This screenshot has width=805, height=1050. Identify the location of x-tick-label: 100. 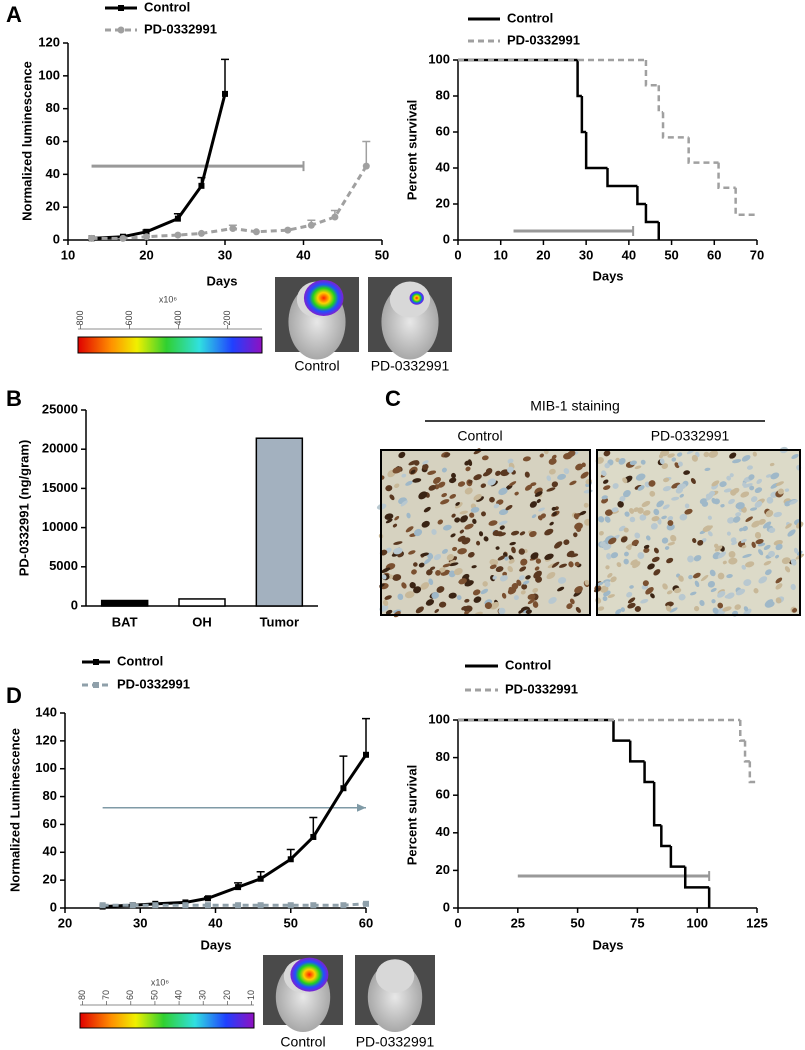
(697, 922).